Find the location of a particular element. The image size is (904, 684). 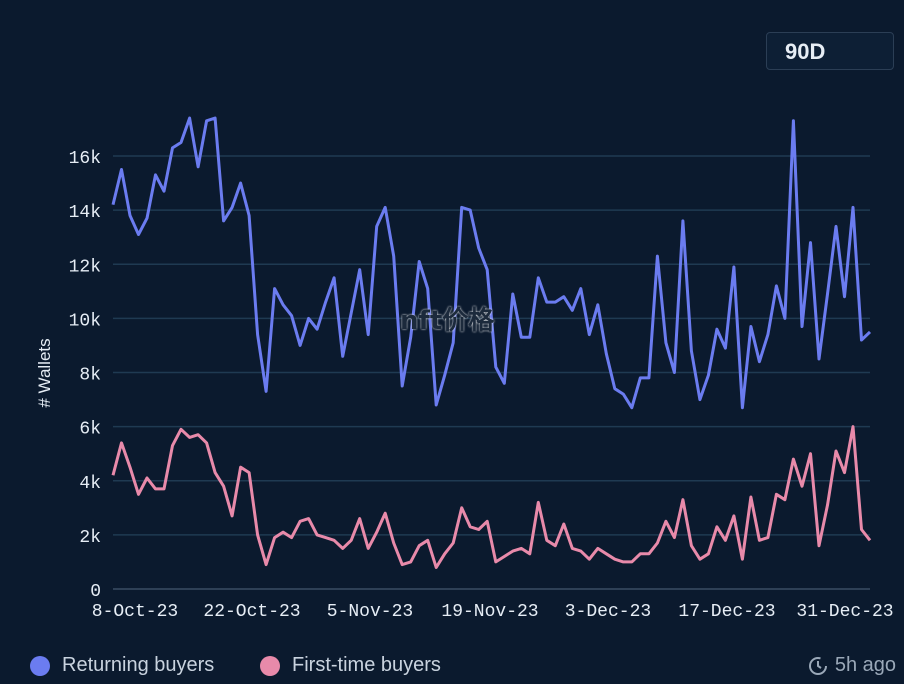

refresh-indicator: 5h ago is located at coordinates (851, 665).